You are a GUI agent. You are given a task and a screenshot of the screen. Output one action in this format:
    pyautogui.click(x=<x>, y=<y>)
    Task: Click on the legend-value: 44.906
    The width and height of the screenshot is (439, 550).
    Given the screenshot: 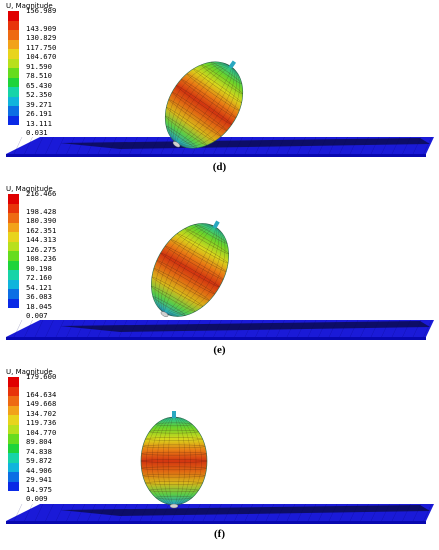 What is the action you would take?
    pyautogui.click(x=39, y=470)
    